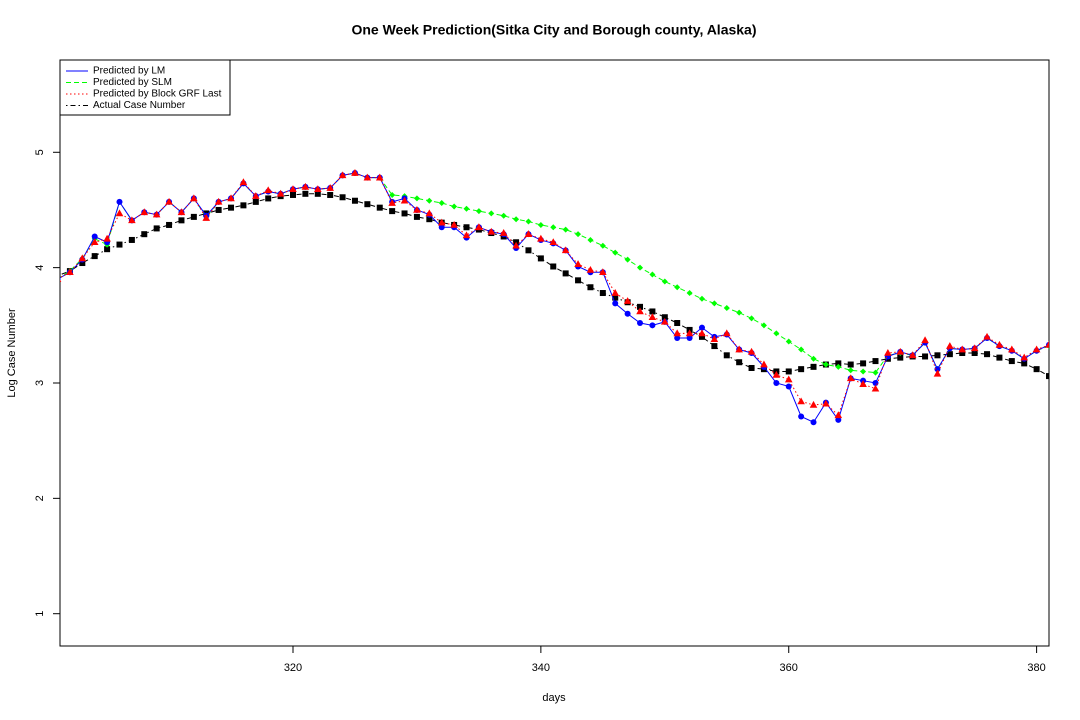 The width and height of the screenshot is (1080, 720). I want to click on x-tick-label: 320, so click(293, 668).